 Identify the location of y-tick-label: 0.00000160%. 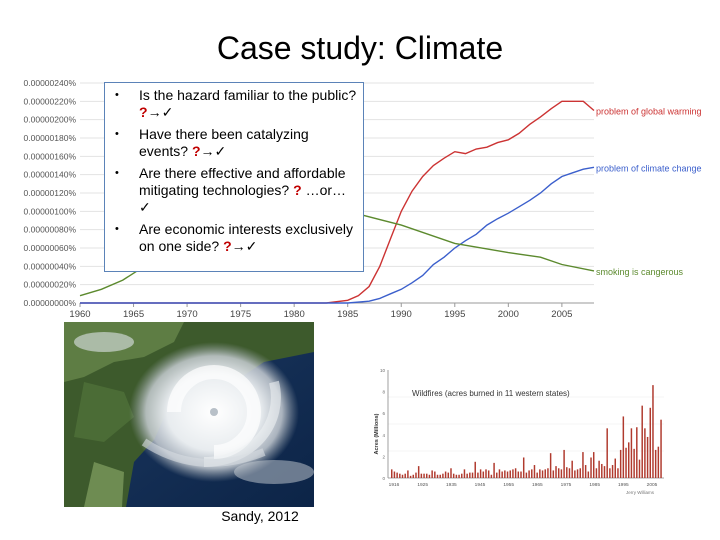
(50, 156).